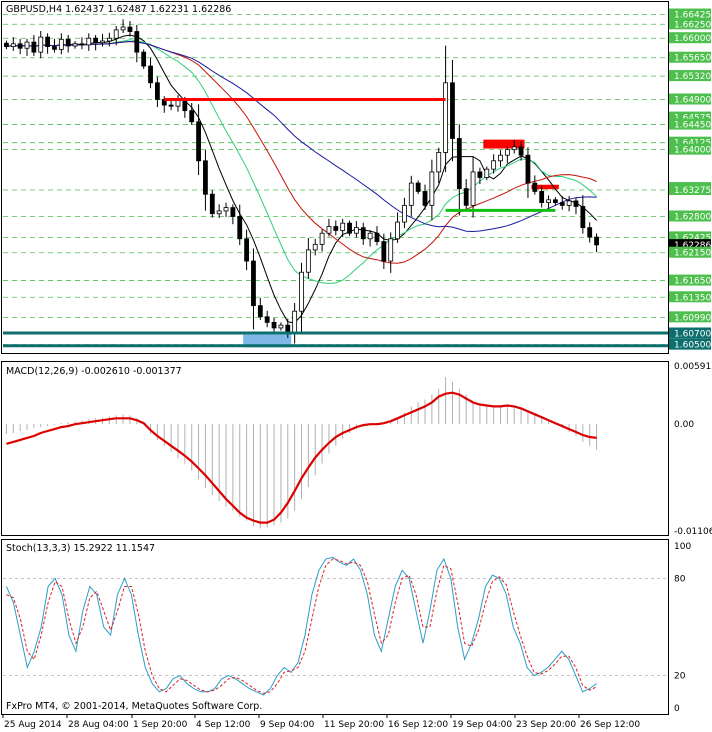 This screenshot has width=712, height=732. What do you see at coordinates (692, 16) in the screenshot?
I see `price-label: 1.66425` at bounding box center [692, 16].